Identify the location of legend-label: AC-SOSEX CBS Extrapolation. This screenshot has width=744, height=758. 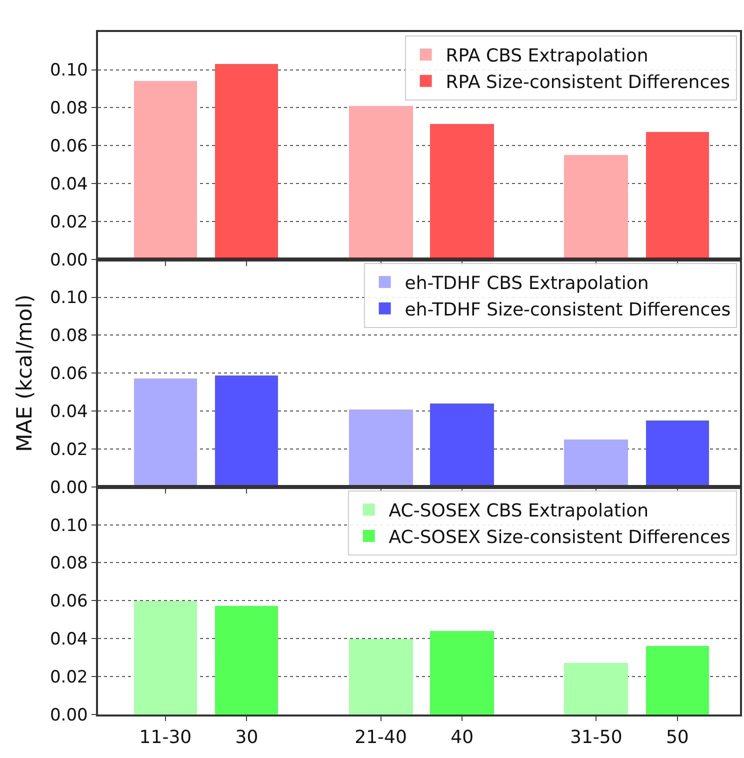
(518, 511).